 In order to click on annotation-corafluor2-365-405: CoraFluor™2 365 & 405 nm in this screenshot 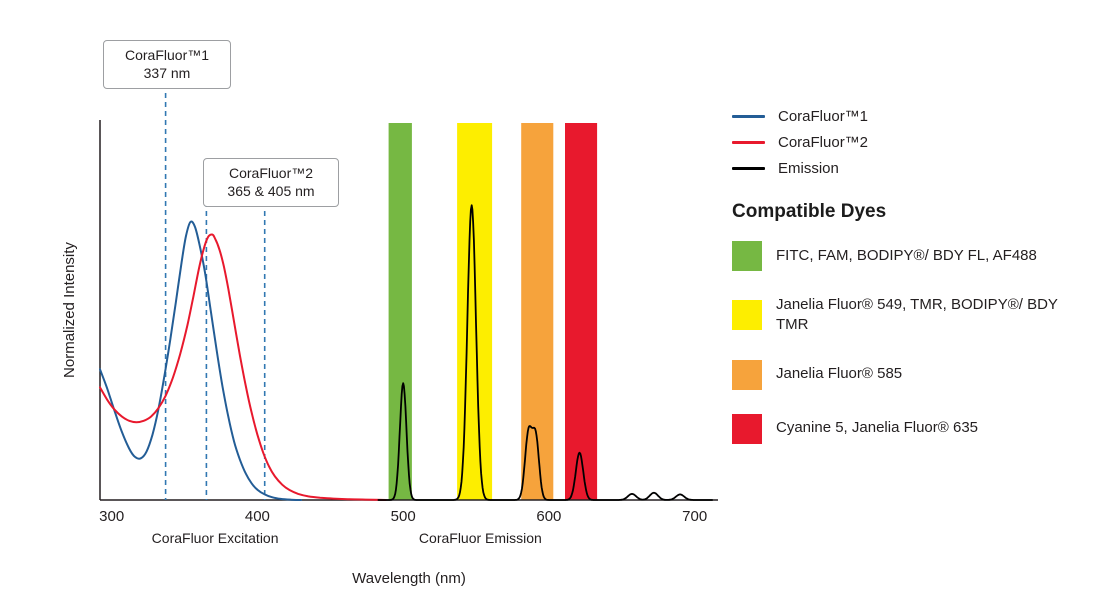, I will do `click(271, 182)`.